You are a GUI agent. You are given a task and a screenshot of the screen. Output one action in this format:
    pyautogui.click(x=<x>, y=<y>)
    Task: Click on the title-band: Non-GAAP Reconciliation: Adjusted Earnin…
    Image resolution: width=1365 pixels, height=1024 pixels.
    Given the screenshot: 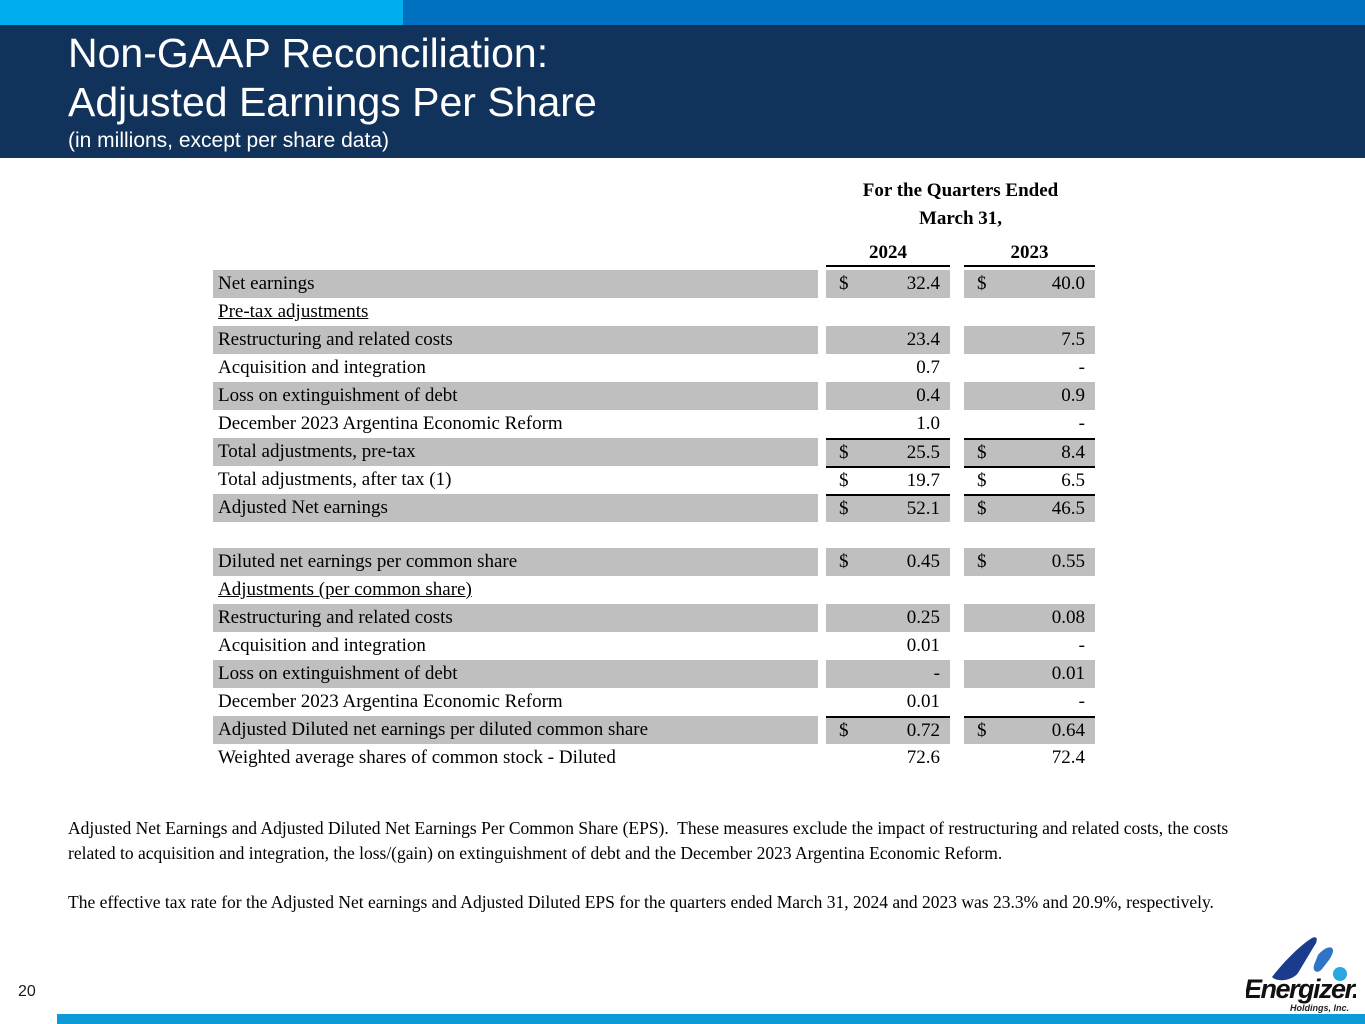 What is the action you would take?
    pyautogui.click(x=682, y=91)
    